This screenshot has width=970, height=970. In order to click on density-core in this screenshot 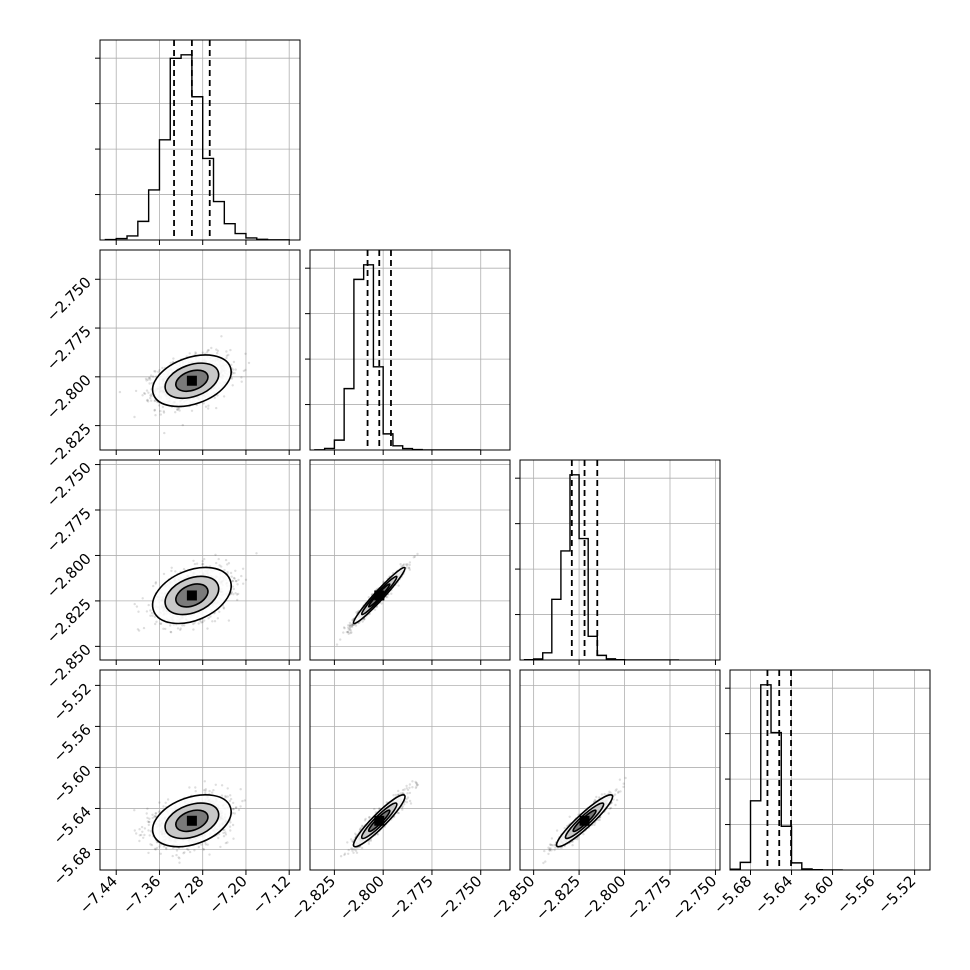, I will do `click(191, 595)`.